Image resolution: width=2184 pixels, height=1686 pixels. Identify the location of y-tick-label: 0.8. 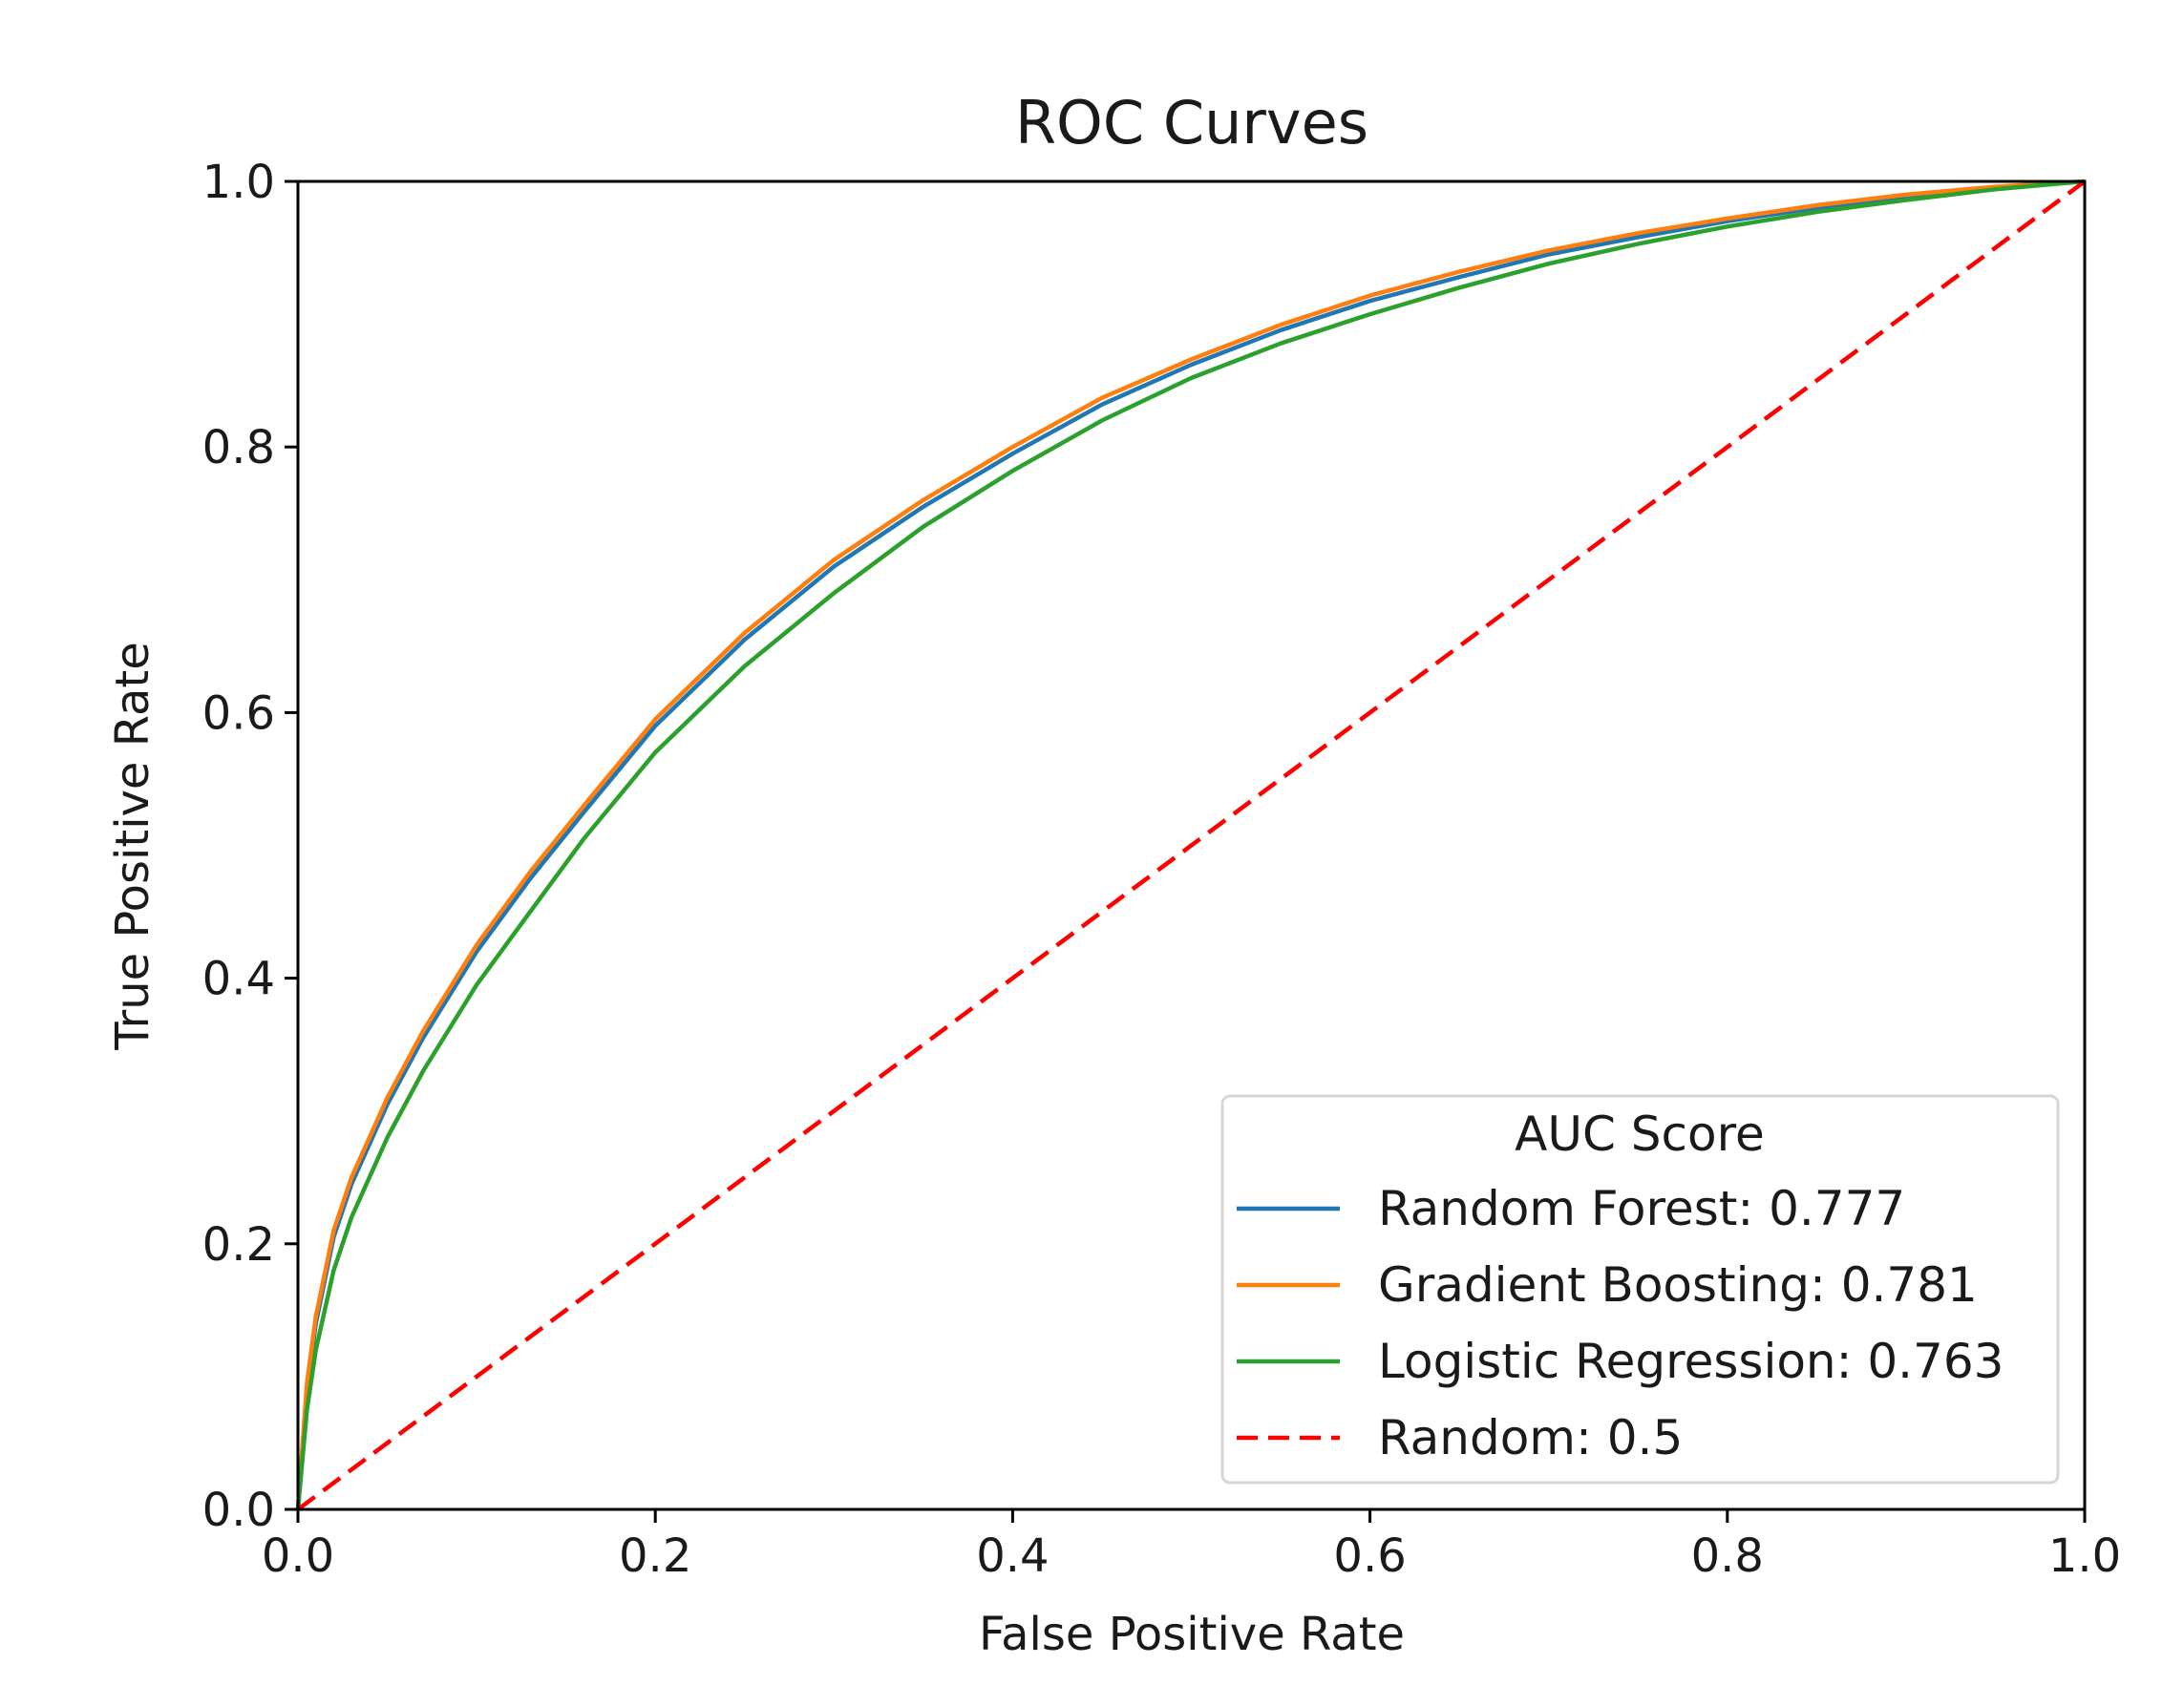
(238, 447).